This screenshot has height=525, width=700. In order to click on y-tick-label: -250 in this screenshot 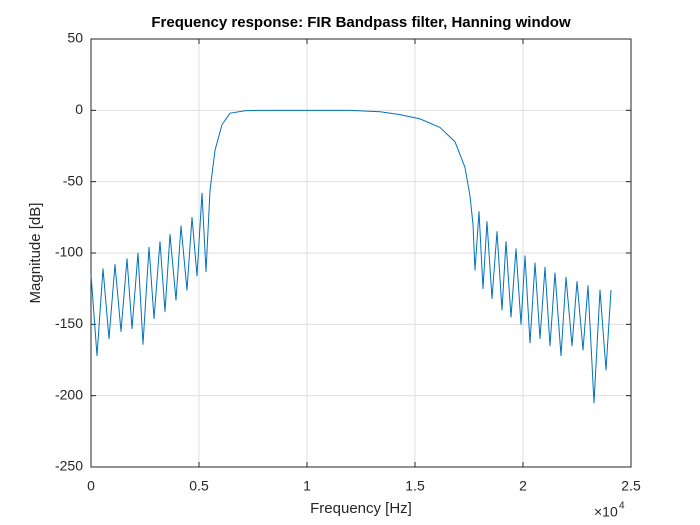, I will do `click(69, 466)`.